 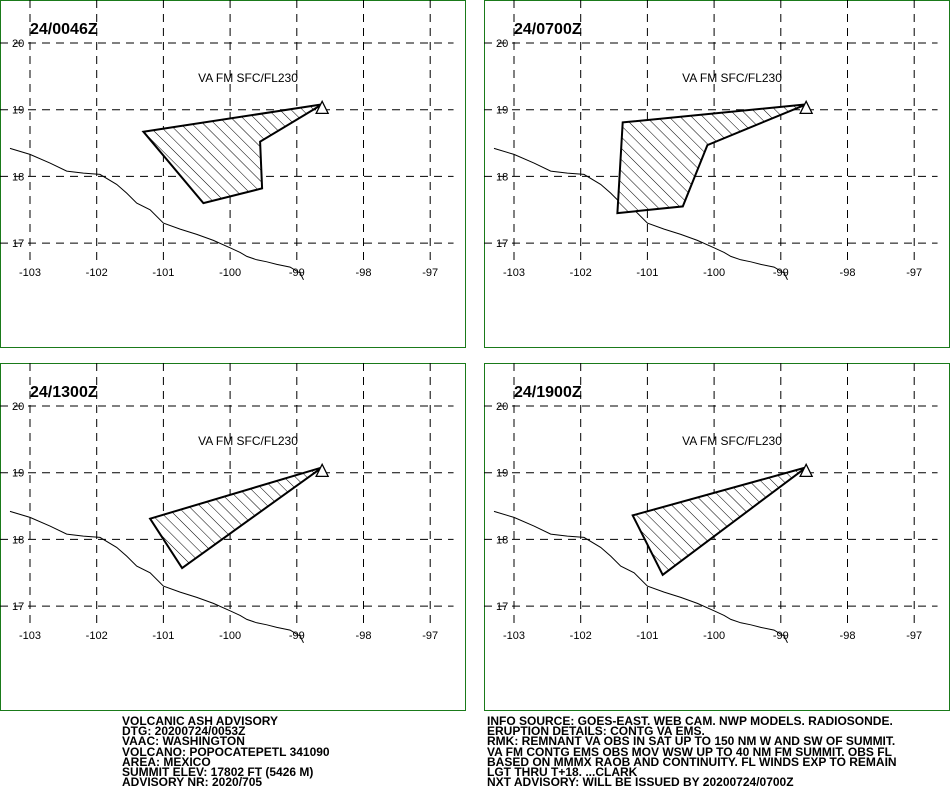 What do you see at coordinates (184, 731) in the screenshot?
I see `advisory-line: DTG: 20200724/0053Z` at bounding box center [184, 731].